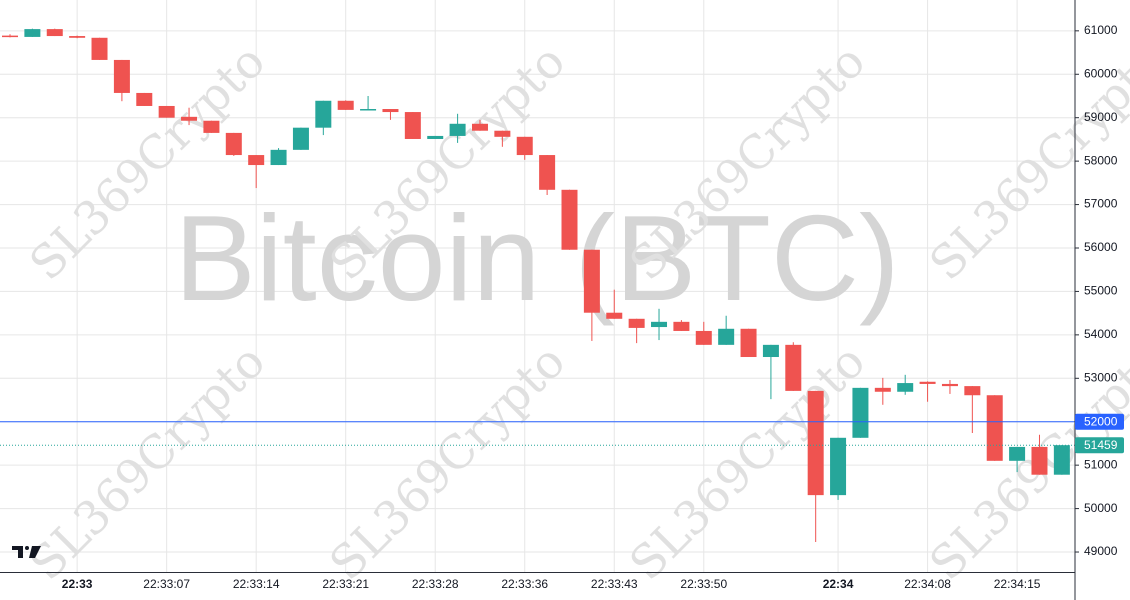 This screenshot has width=1130, height=600. I want to click on y-tick-label: 59000, so click(1101, 117).